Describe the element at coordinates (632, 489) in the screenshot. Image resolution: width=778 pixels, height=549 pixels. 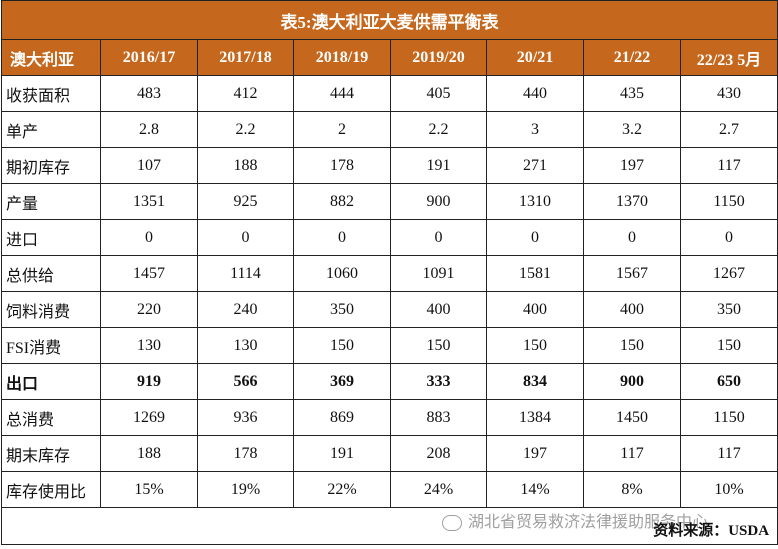
I see `cell: 8%` at that location.